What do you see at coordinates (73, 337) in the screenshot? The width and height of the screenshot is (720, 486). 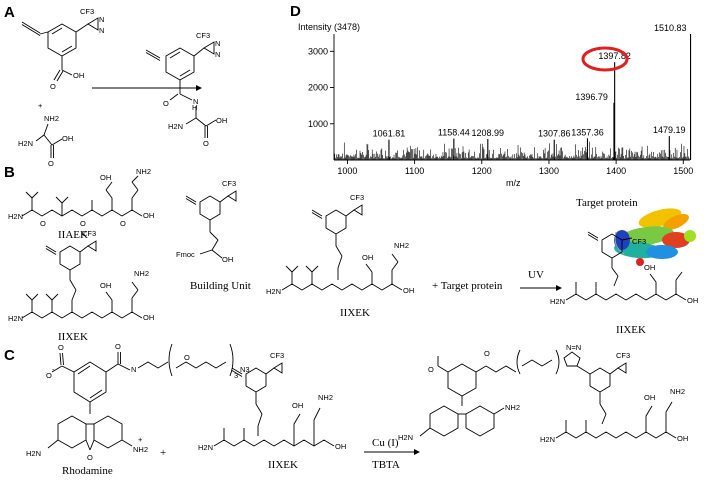 I see `iixek-label-left: IIXEK` at bounding box center [73, 337].